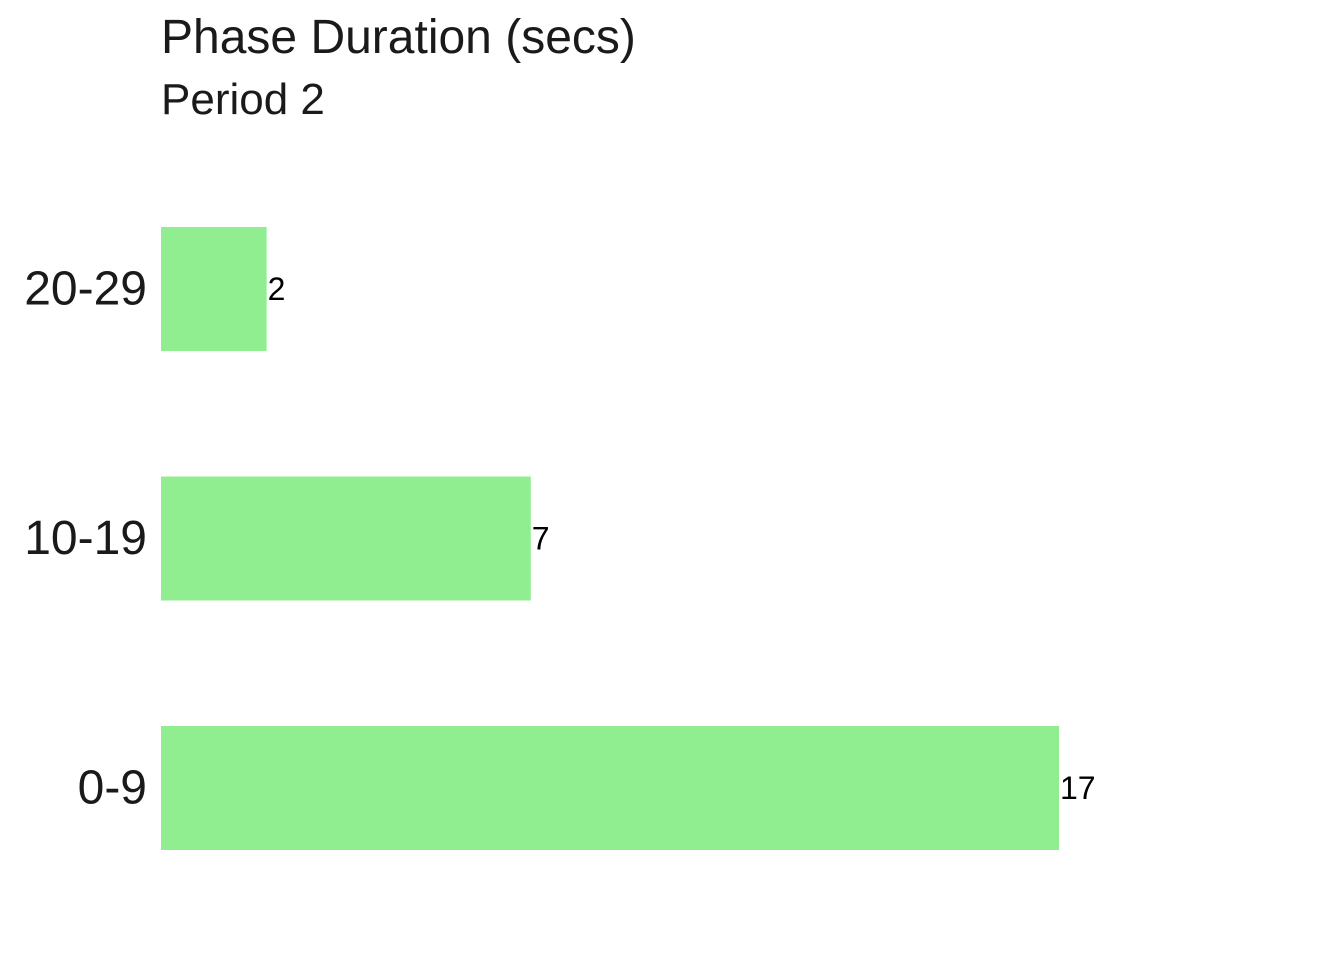 This screenshot has width=1344, height=960. I want to click on category-labels: 0-9 10-19 20-29, so click(85, 539).